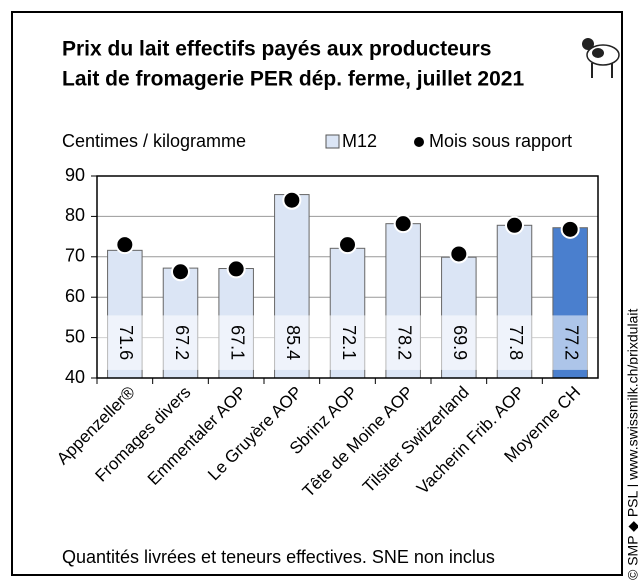  Describe the element at coordinates (500, 141) in the screenshot. I see `legend-entry: Mois sous rapport` at that location.